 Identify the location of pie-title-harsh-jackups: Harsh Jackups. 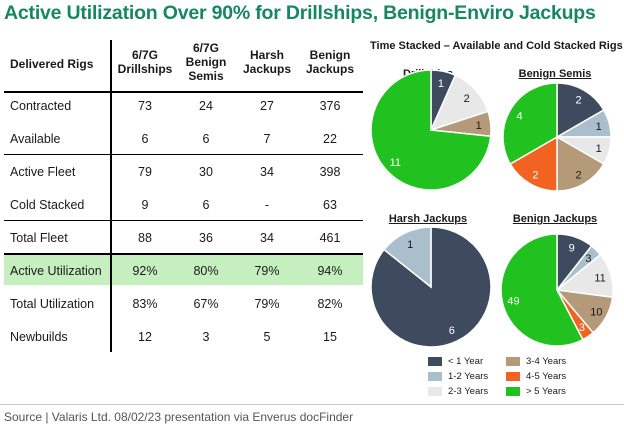
(428, 219).